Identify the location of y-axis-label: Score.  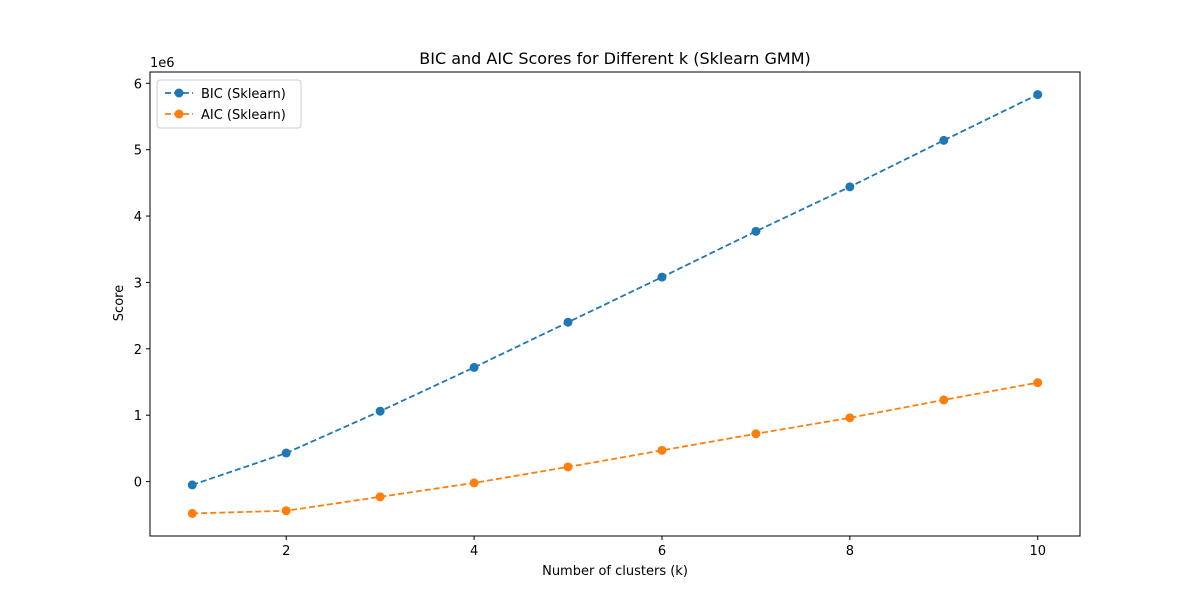
(119, 303).